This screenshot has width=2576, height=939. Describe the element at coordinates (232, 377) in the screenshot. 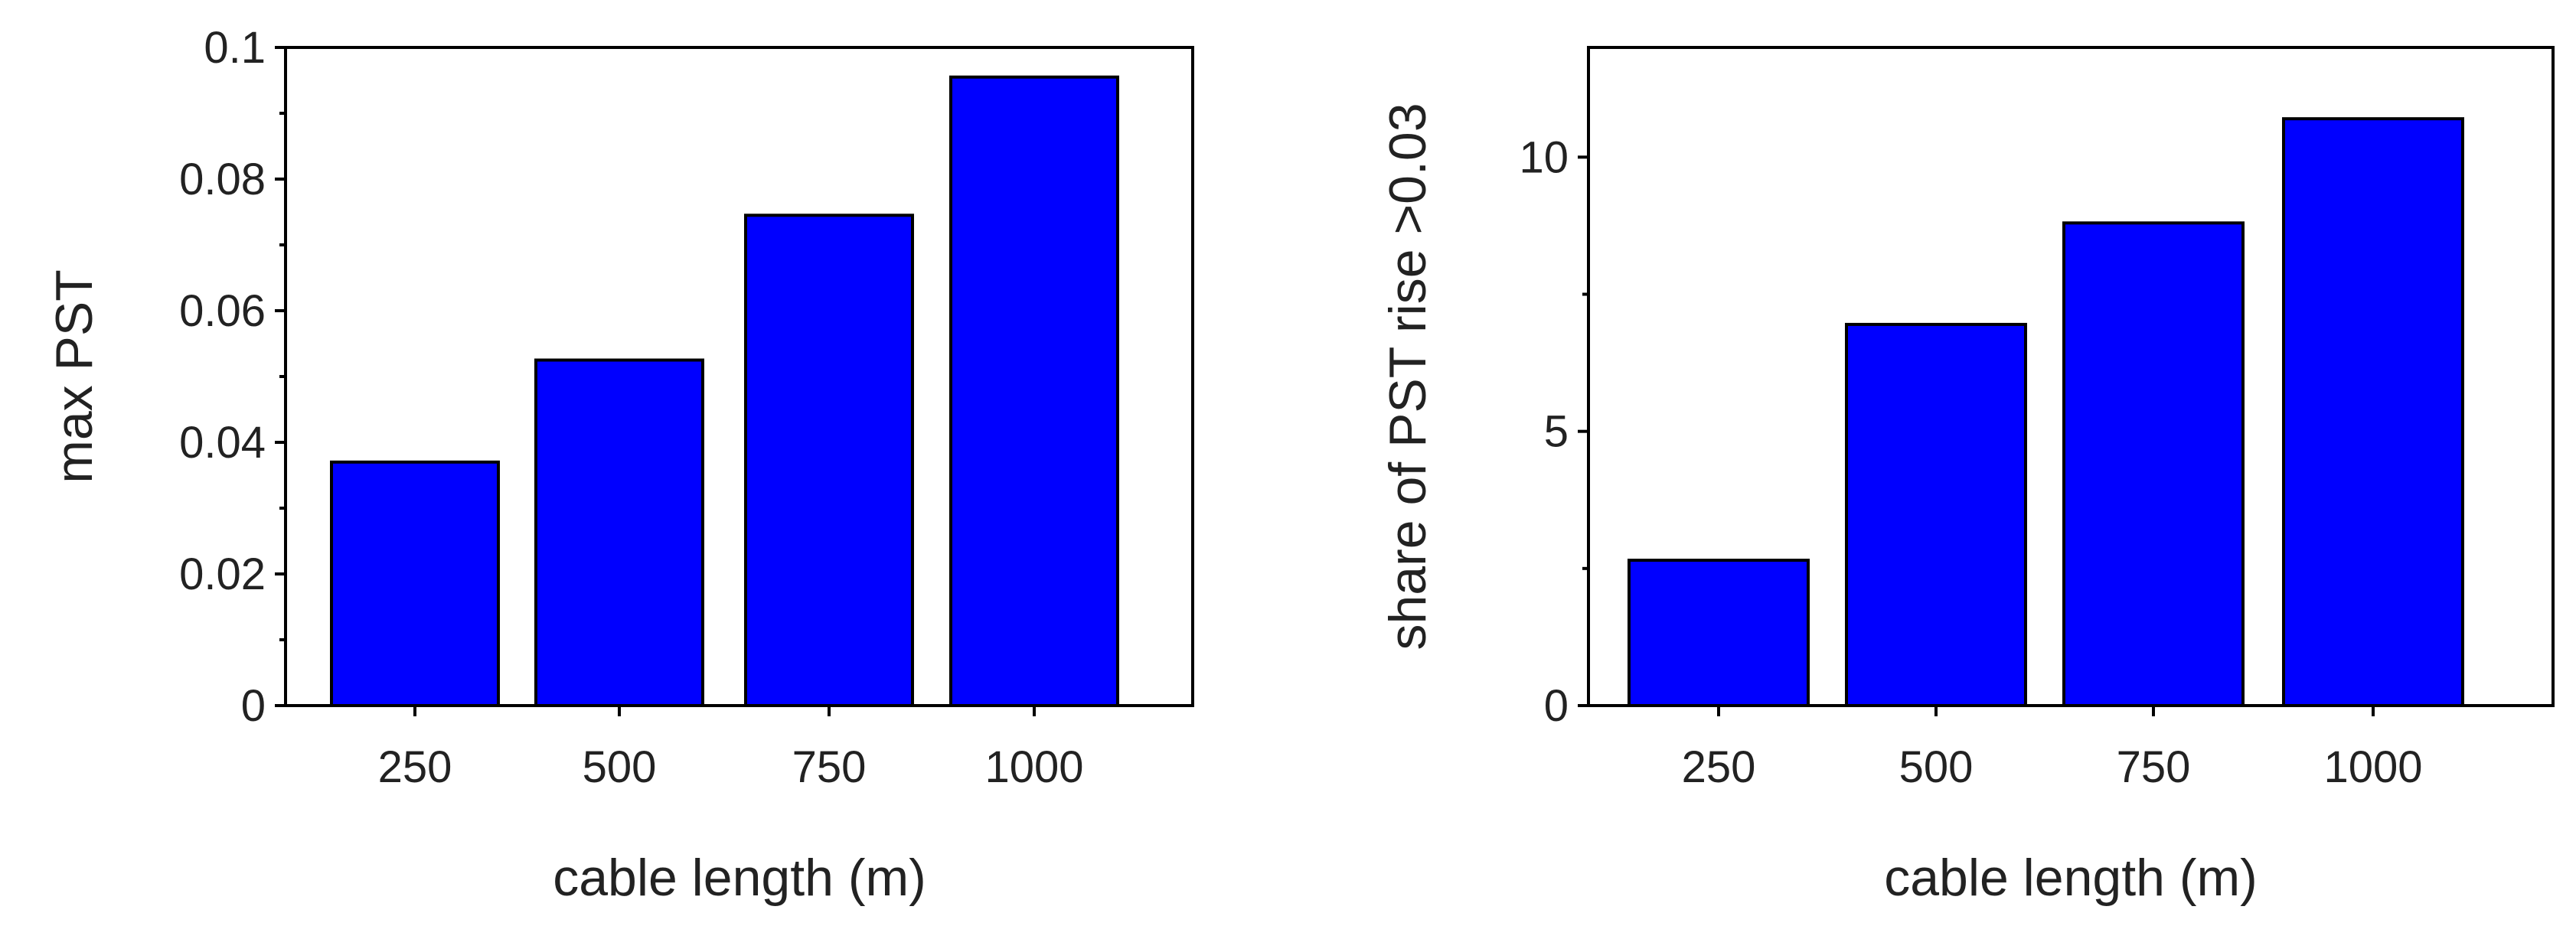

I see `left-y-ticks: 0 0.02 0.04 0.06 0.08 0.1` at that location.